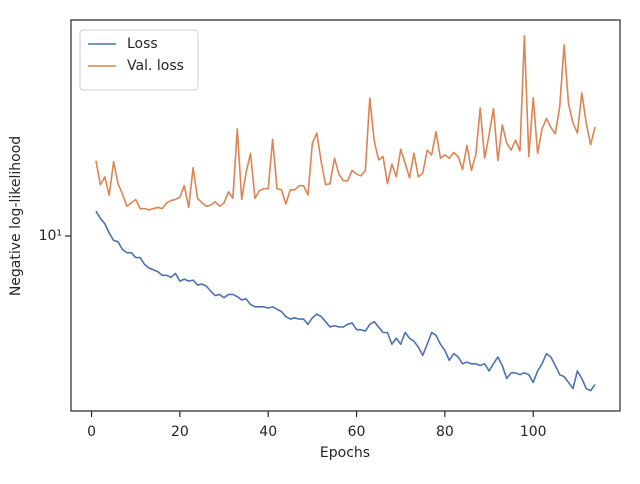 The height and width of the screenshot is (484, 640). What do you see at coordinates (91, 432) in the screenshot?
I see `x-tick-label: 0` at bounding box center [91, 432].